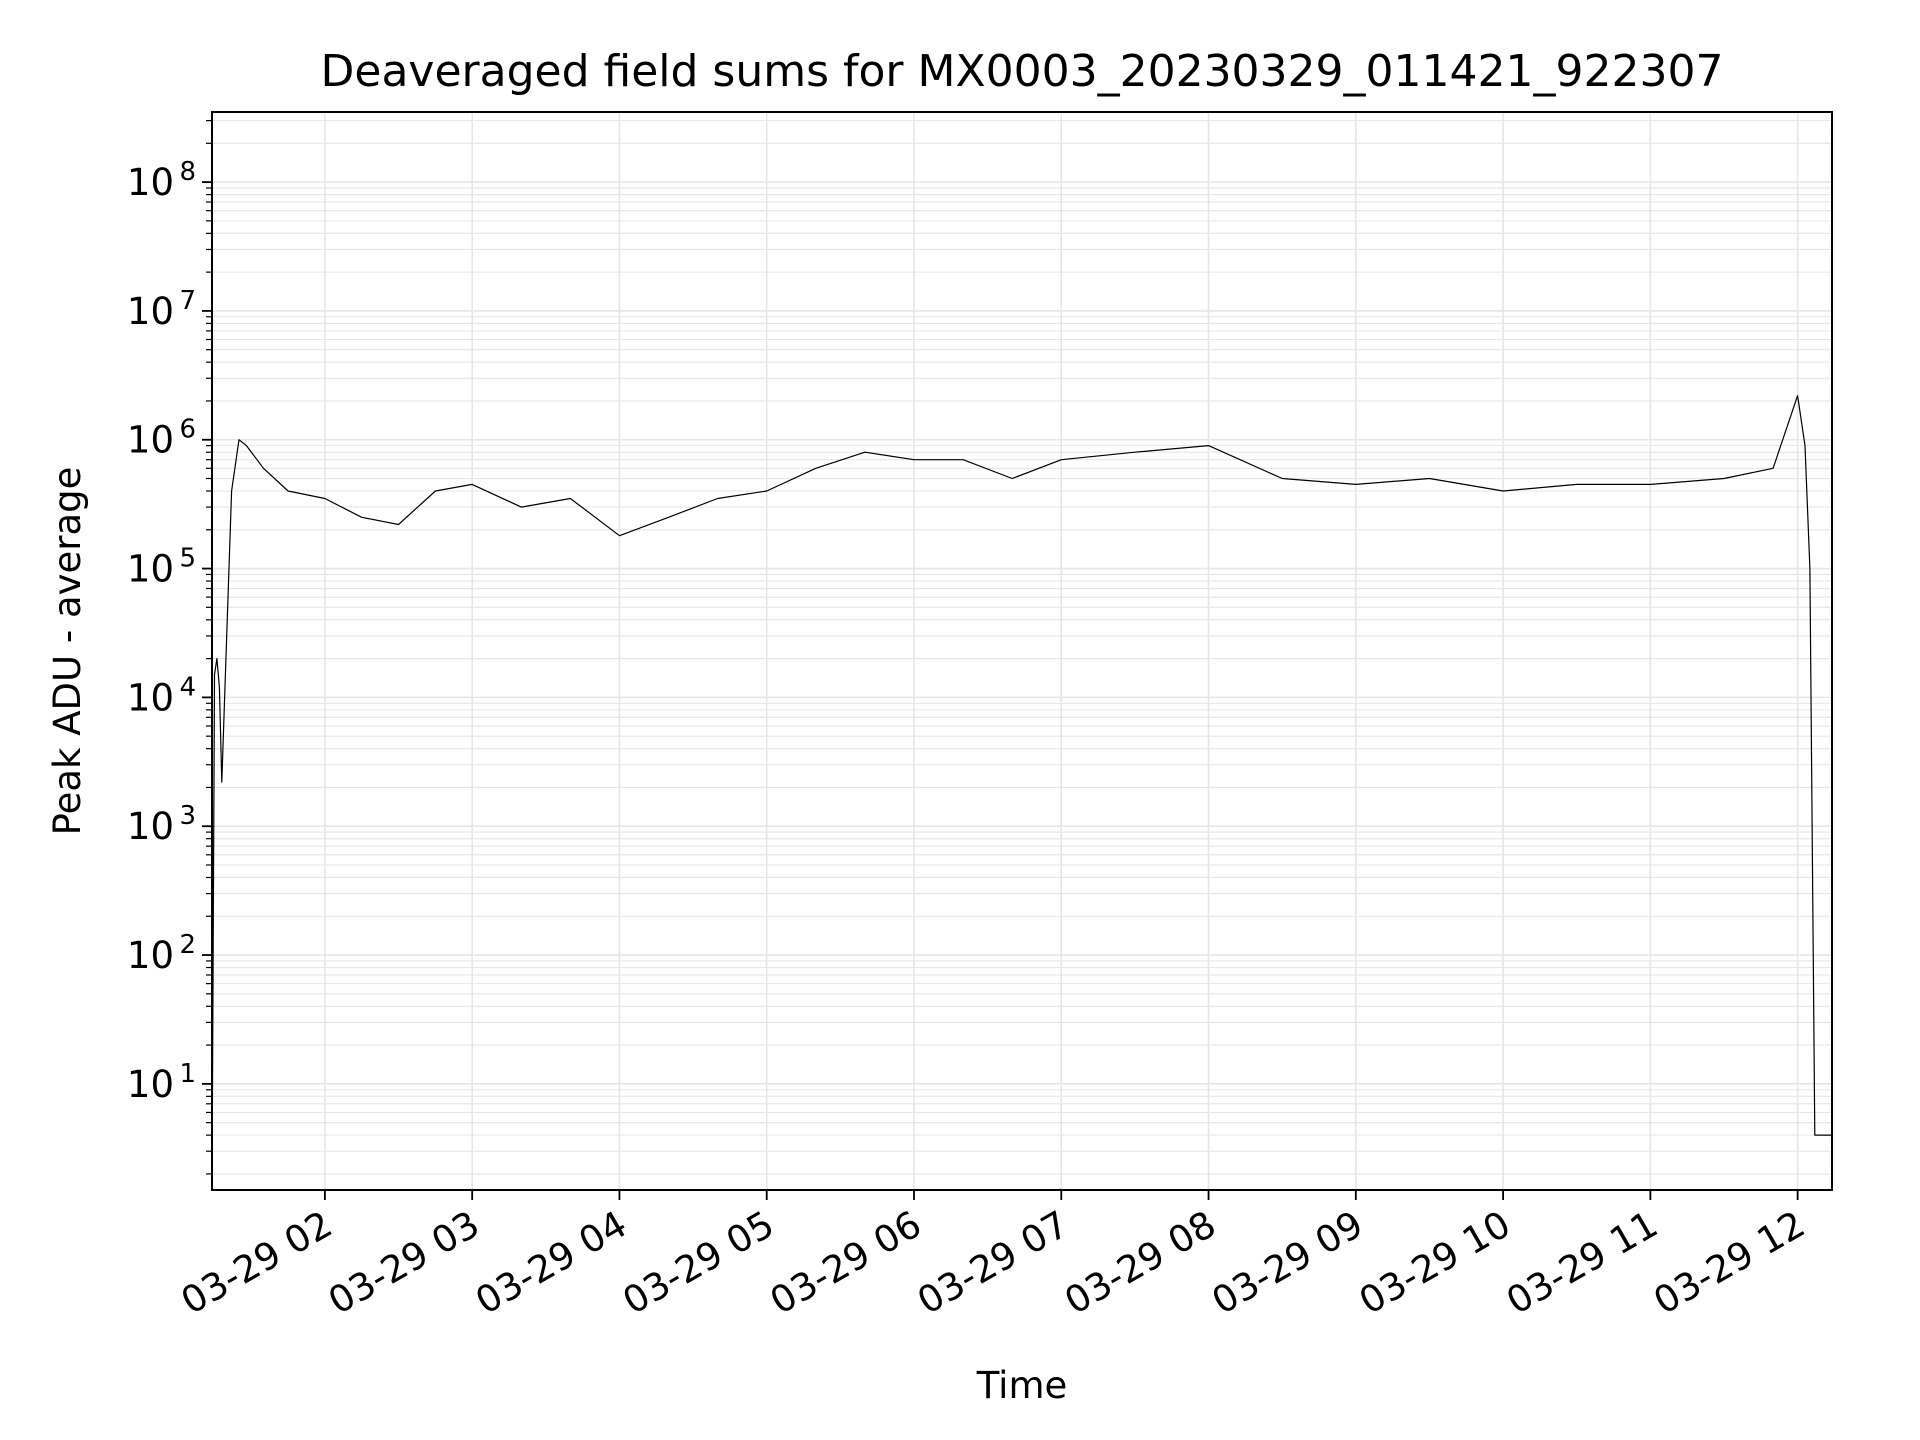  Describe the element at coordinates (187, 945) in the screenshot. I see `y-tick-exponent: 2` at that location.